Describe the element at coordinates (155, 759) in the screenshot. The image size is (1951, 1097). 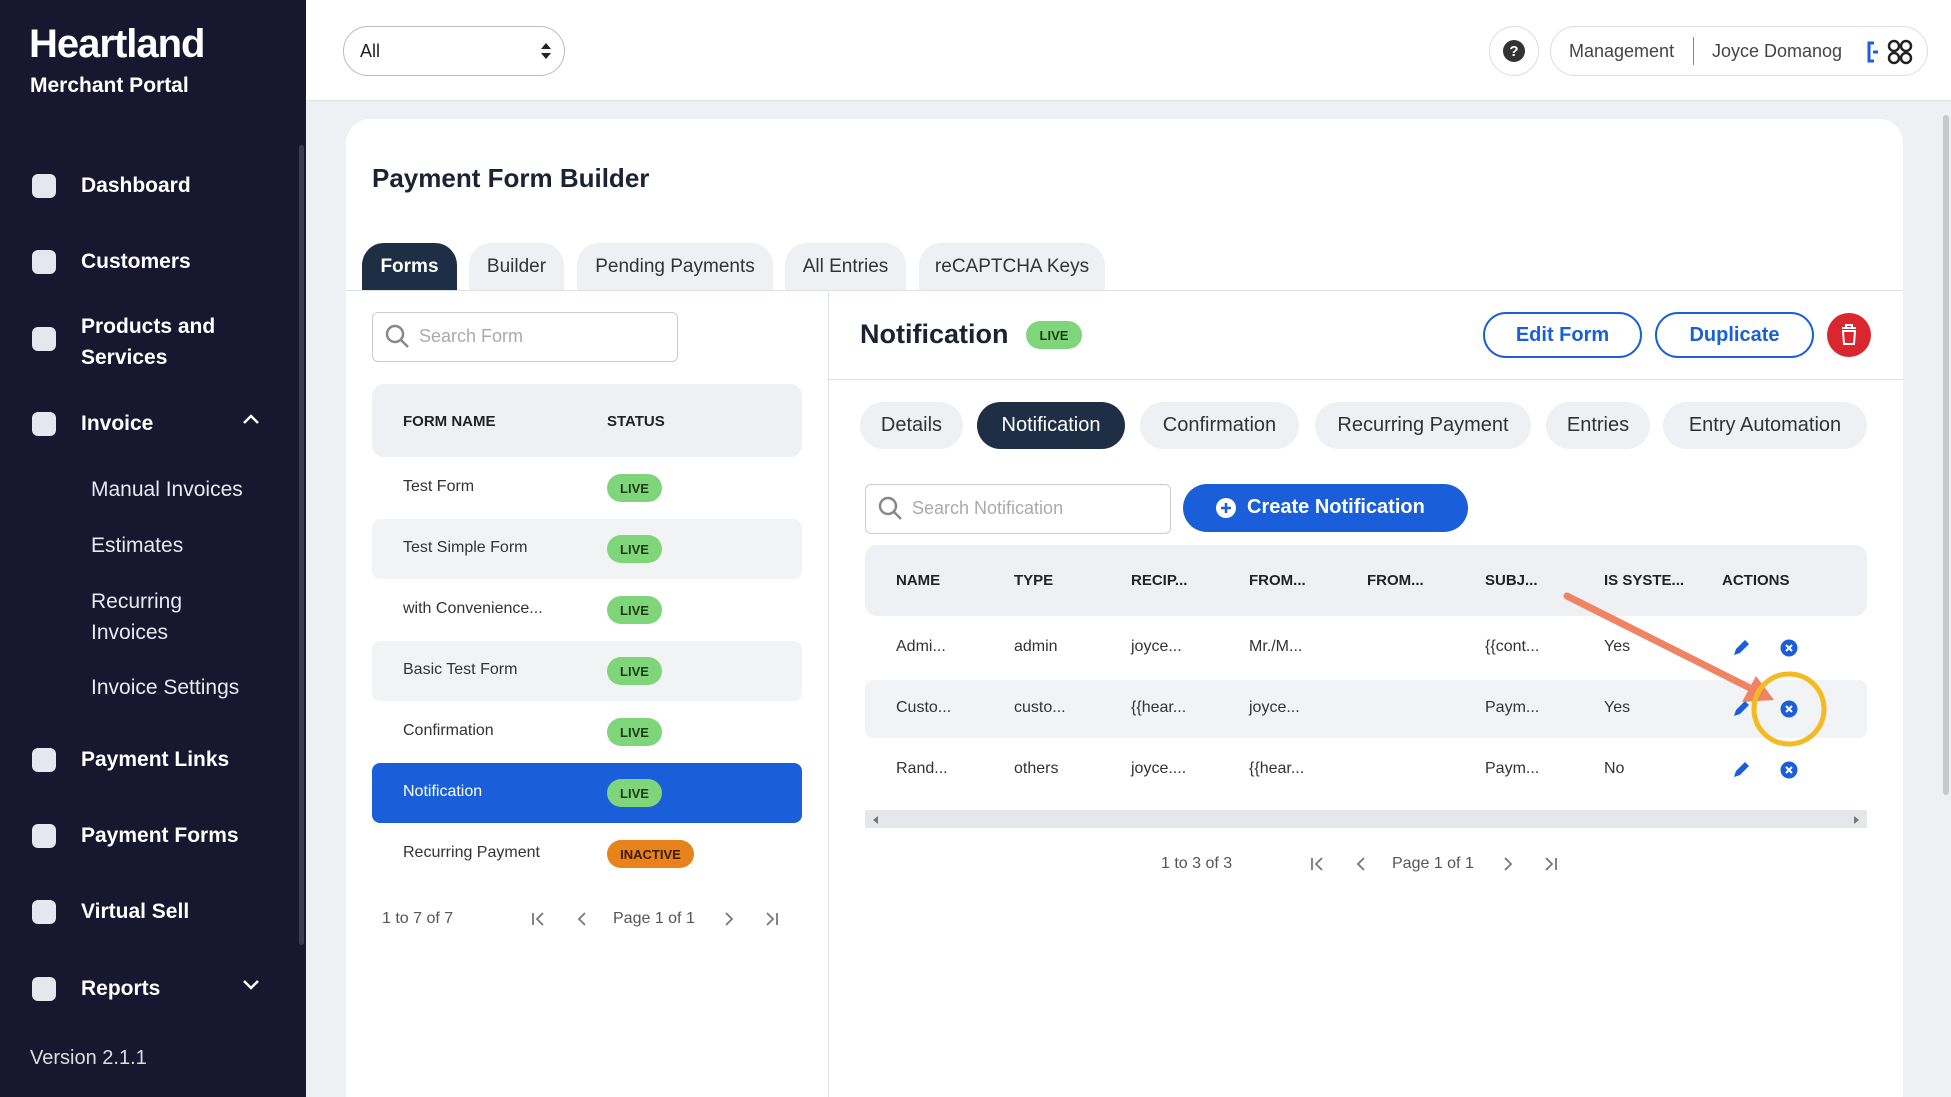
I see `nav-item: Payment Links` at that location.